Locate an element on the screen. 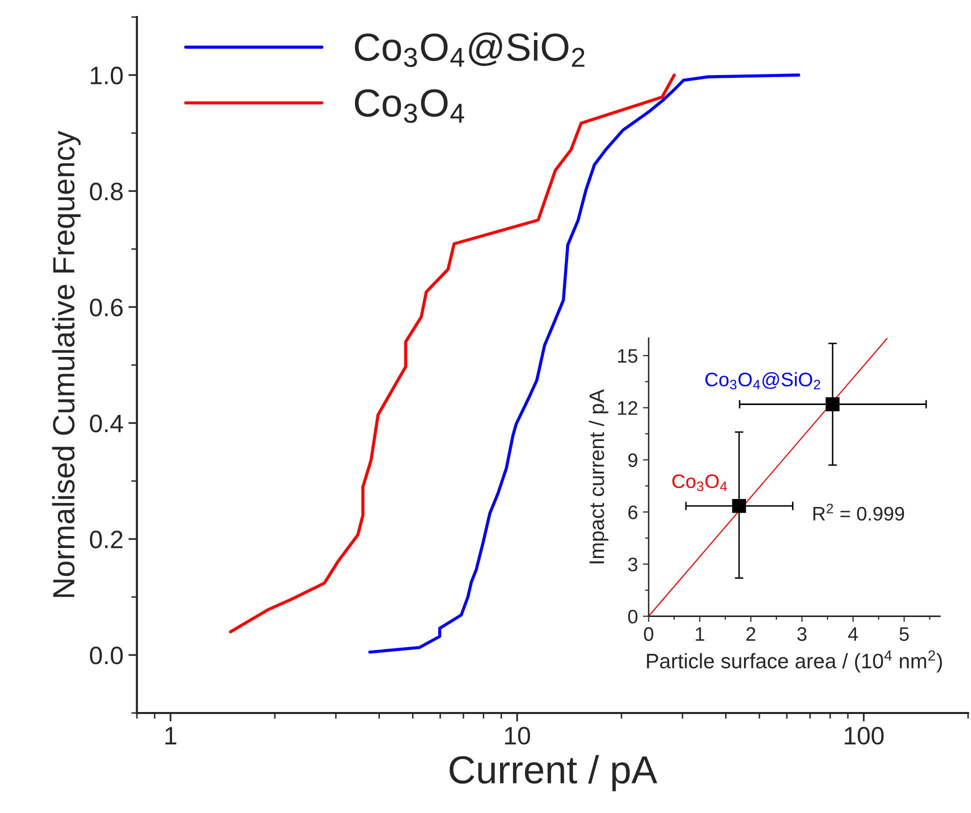  y-tick-label: 1.0 is located at coordinates (106, 75).